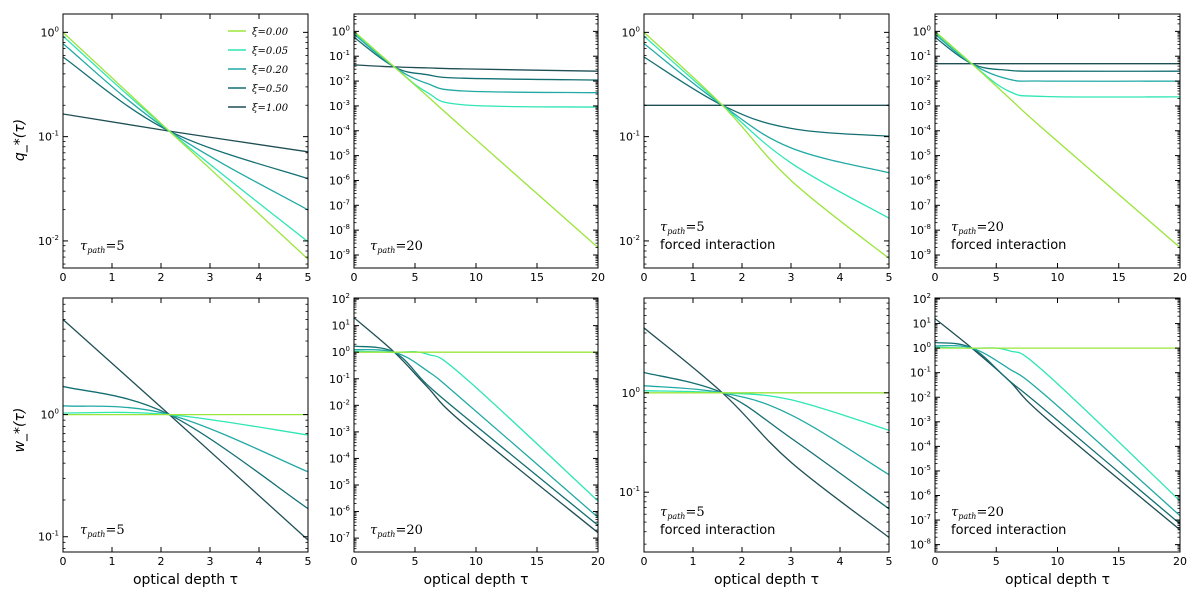  Describe the element at coordinates (210, 561) in the screenshot. I see `x-tick-label: 3` at that location.